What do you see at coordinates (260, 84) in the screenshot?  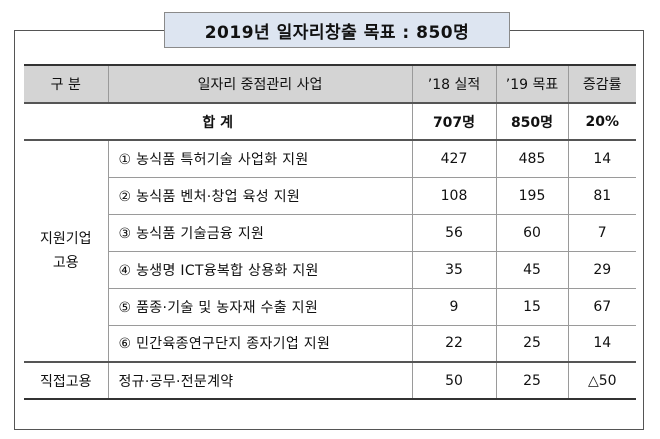 I see `header-project: 일자리 중점관리 사업` at bounding box center [260, 84].